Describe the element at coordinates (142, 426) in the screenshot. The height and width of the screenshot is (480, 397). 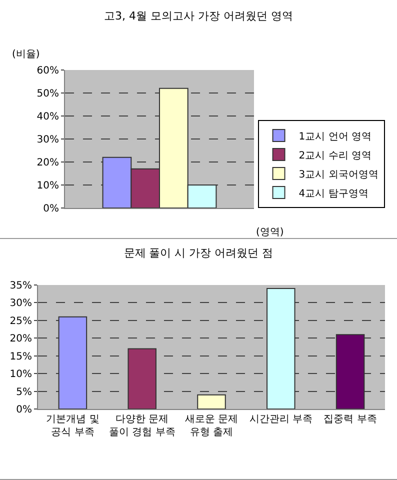
I see `x-tick-label: 다양한 문제 풀이 경험 부족` at that location.